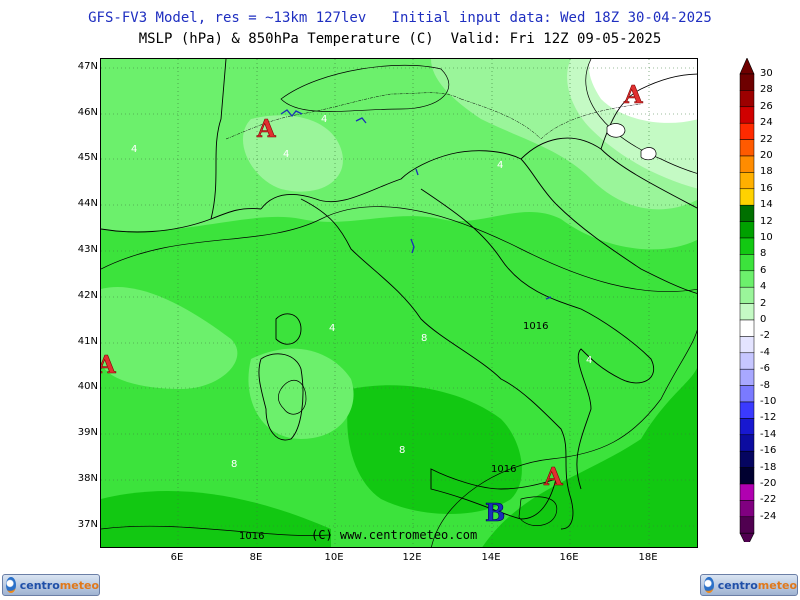 The image size is (800, 600). What do you see at coordinates (87, 341) in the screenshot?
I see `lat-label: 41N` at bounding box center [87, 341].